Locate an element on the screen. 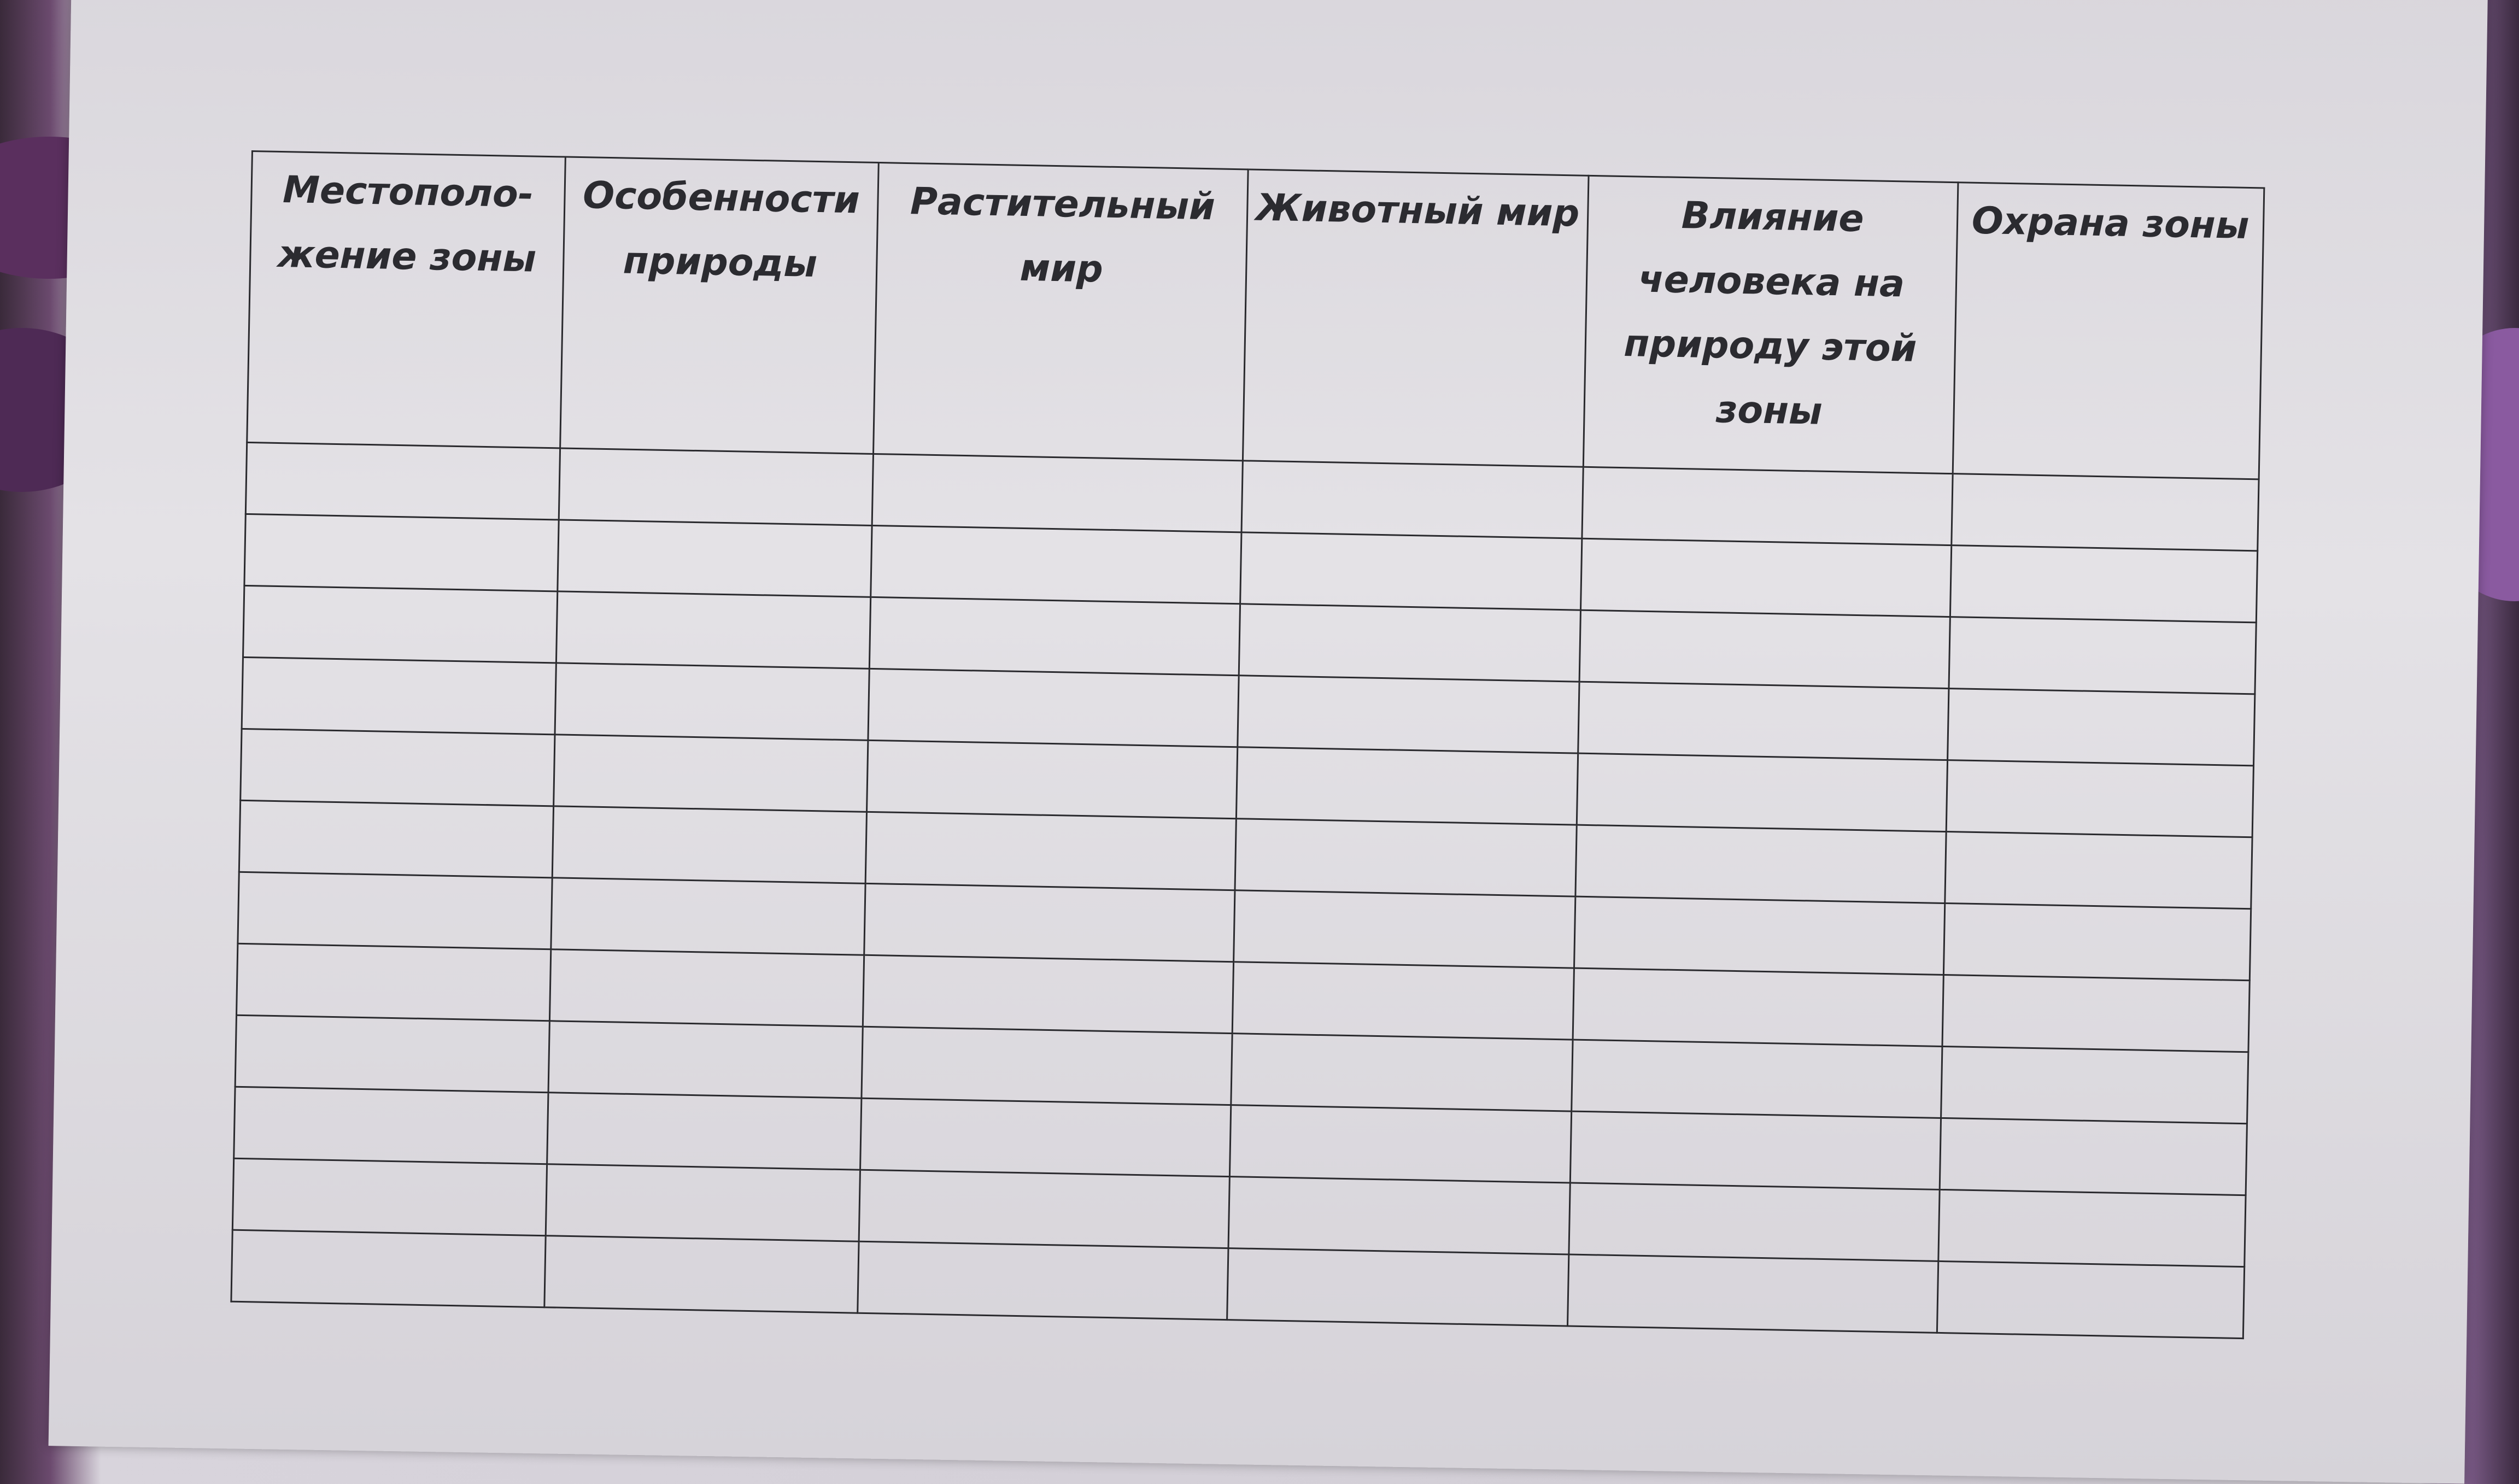  header-human-impact: Влияние человека на природу этой зоны is located at coordinates (1771, 324).